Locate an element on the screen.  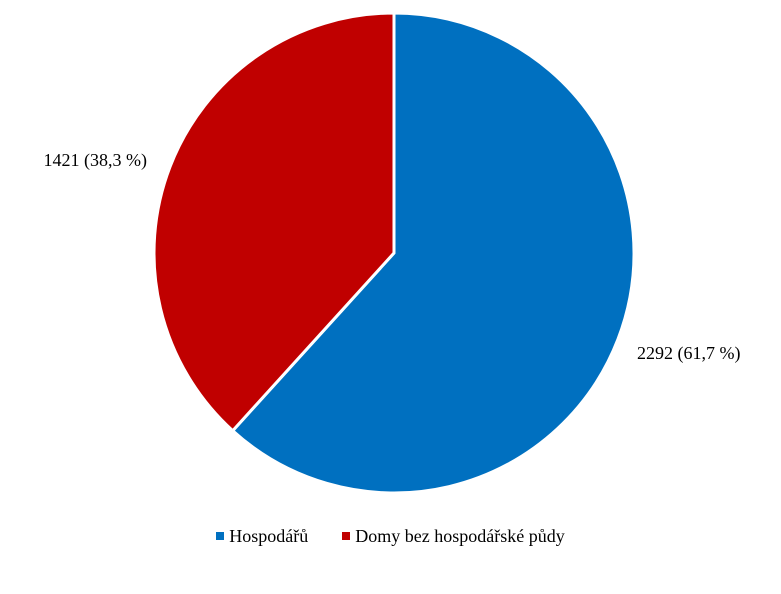
legend-item-hospodaru: Hospodářů is located at coordinates (262, 536).